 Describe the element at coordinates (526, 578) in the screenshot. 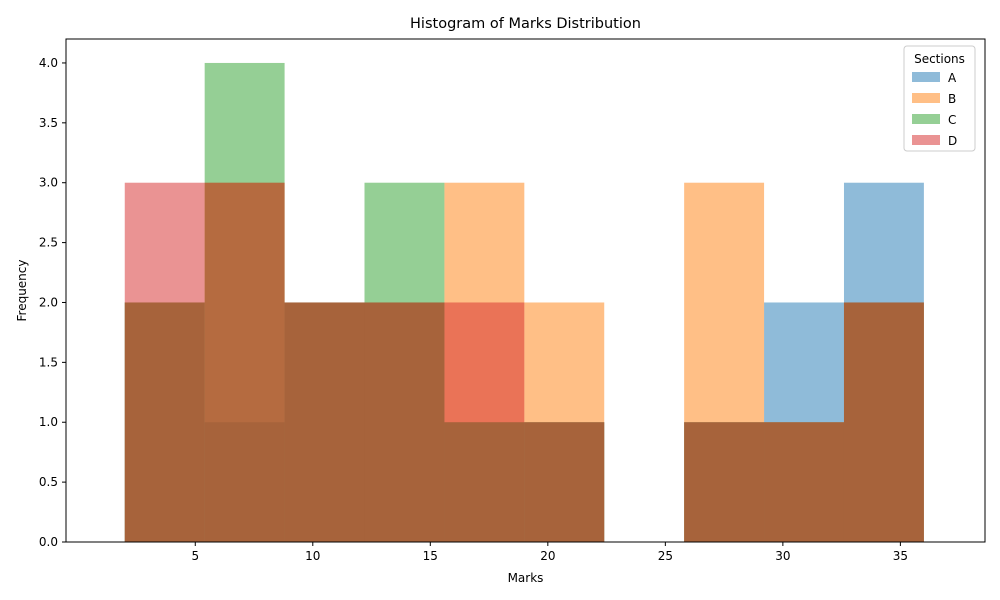

I see `x-axis-label: Marks` at that location.